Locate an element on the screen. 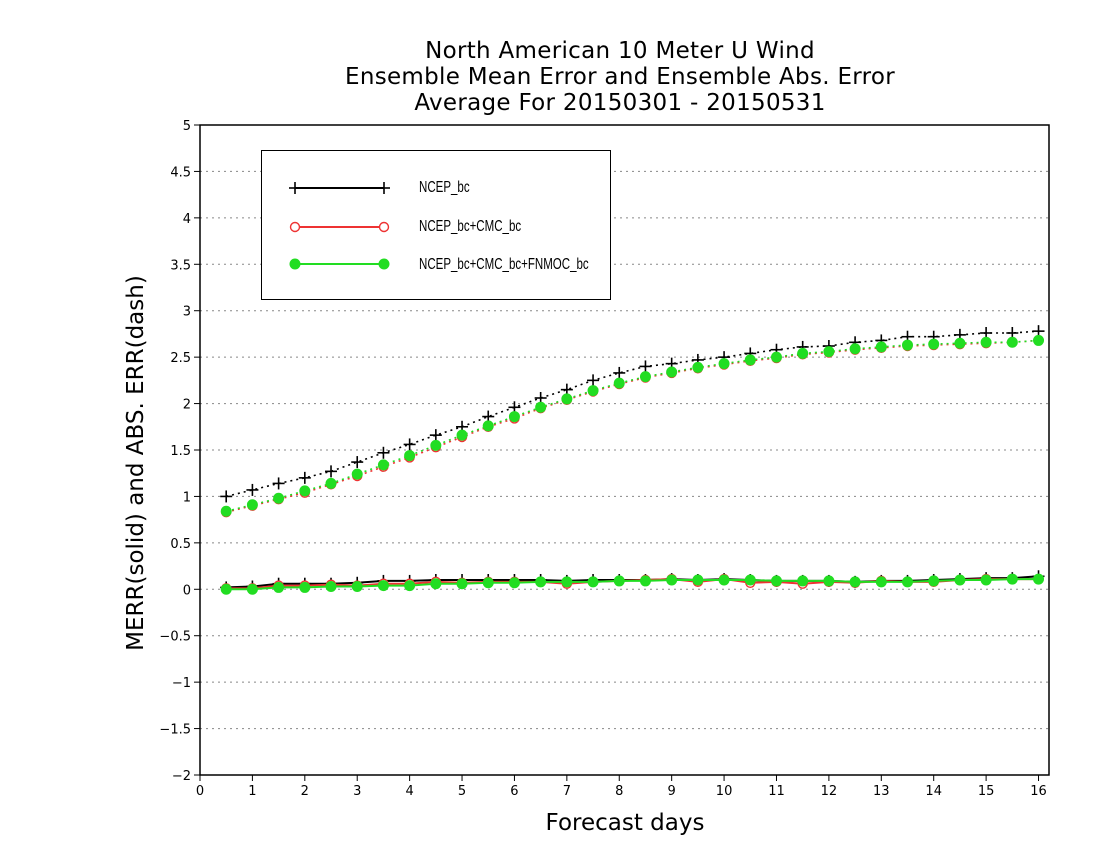 This screenshot has height=850, width=1100. y-tick-label: 2 is located at coordinates (187, 405).